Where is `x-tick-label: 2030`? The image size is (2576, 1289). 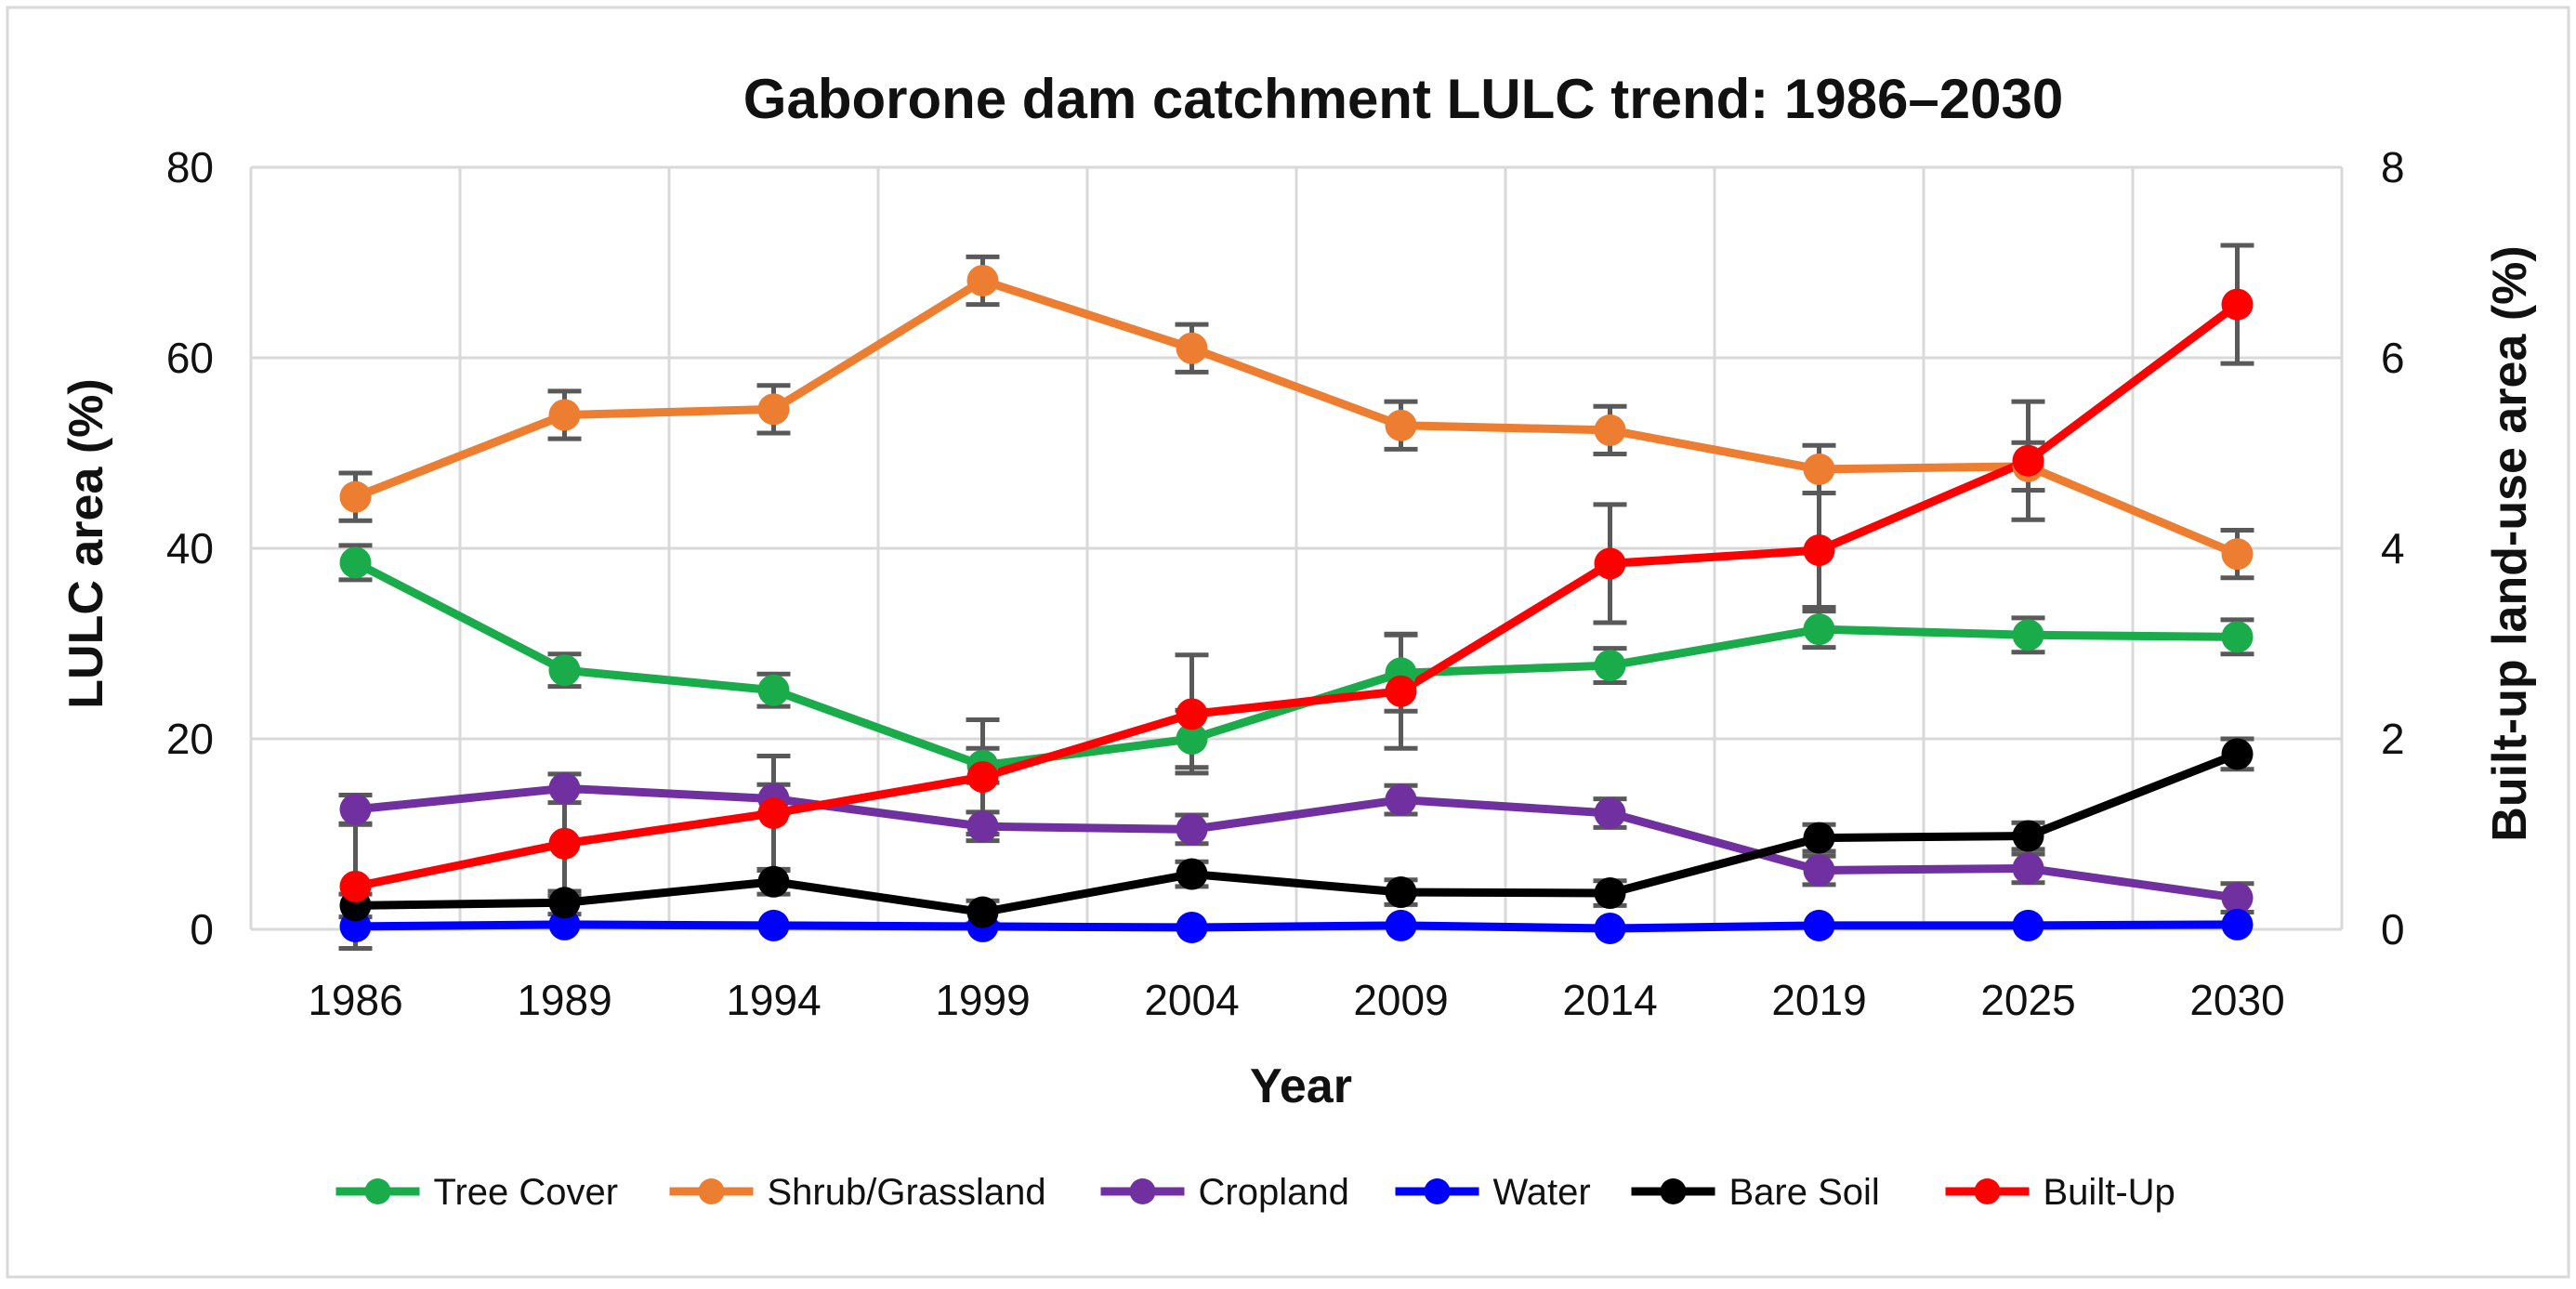 x-tick-label: 2030 is located at coordinates (2236, 1000).